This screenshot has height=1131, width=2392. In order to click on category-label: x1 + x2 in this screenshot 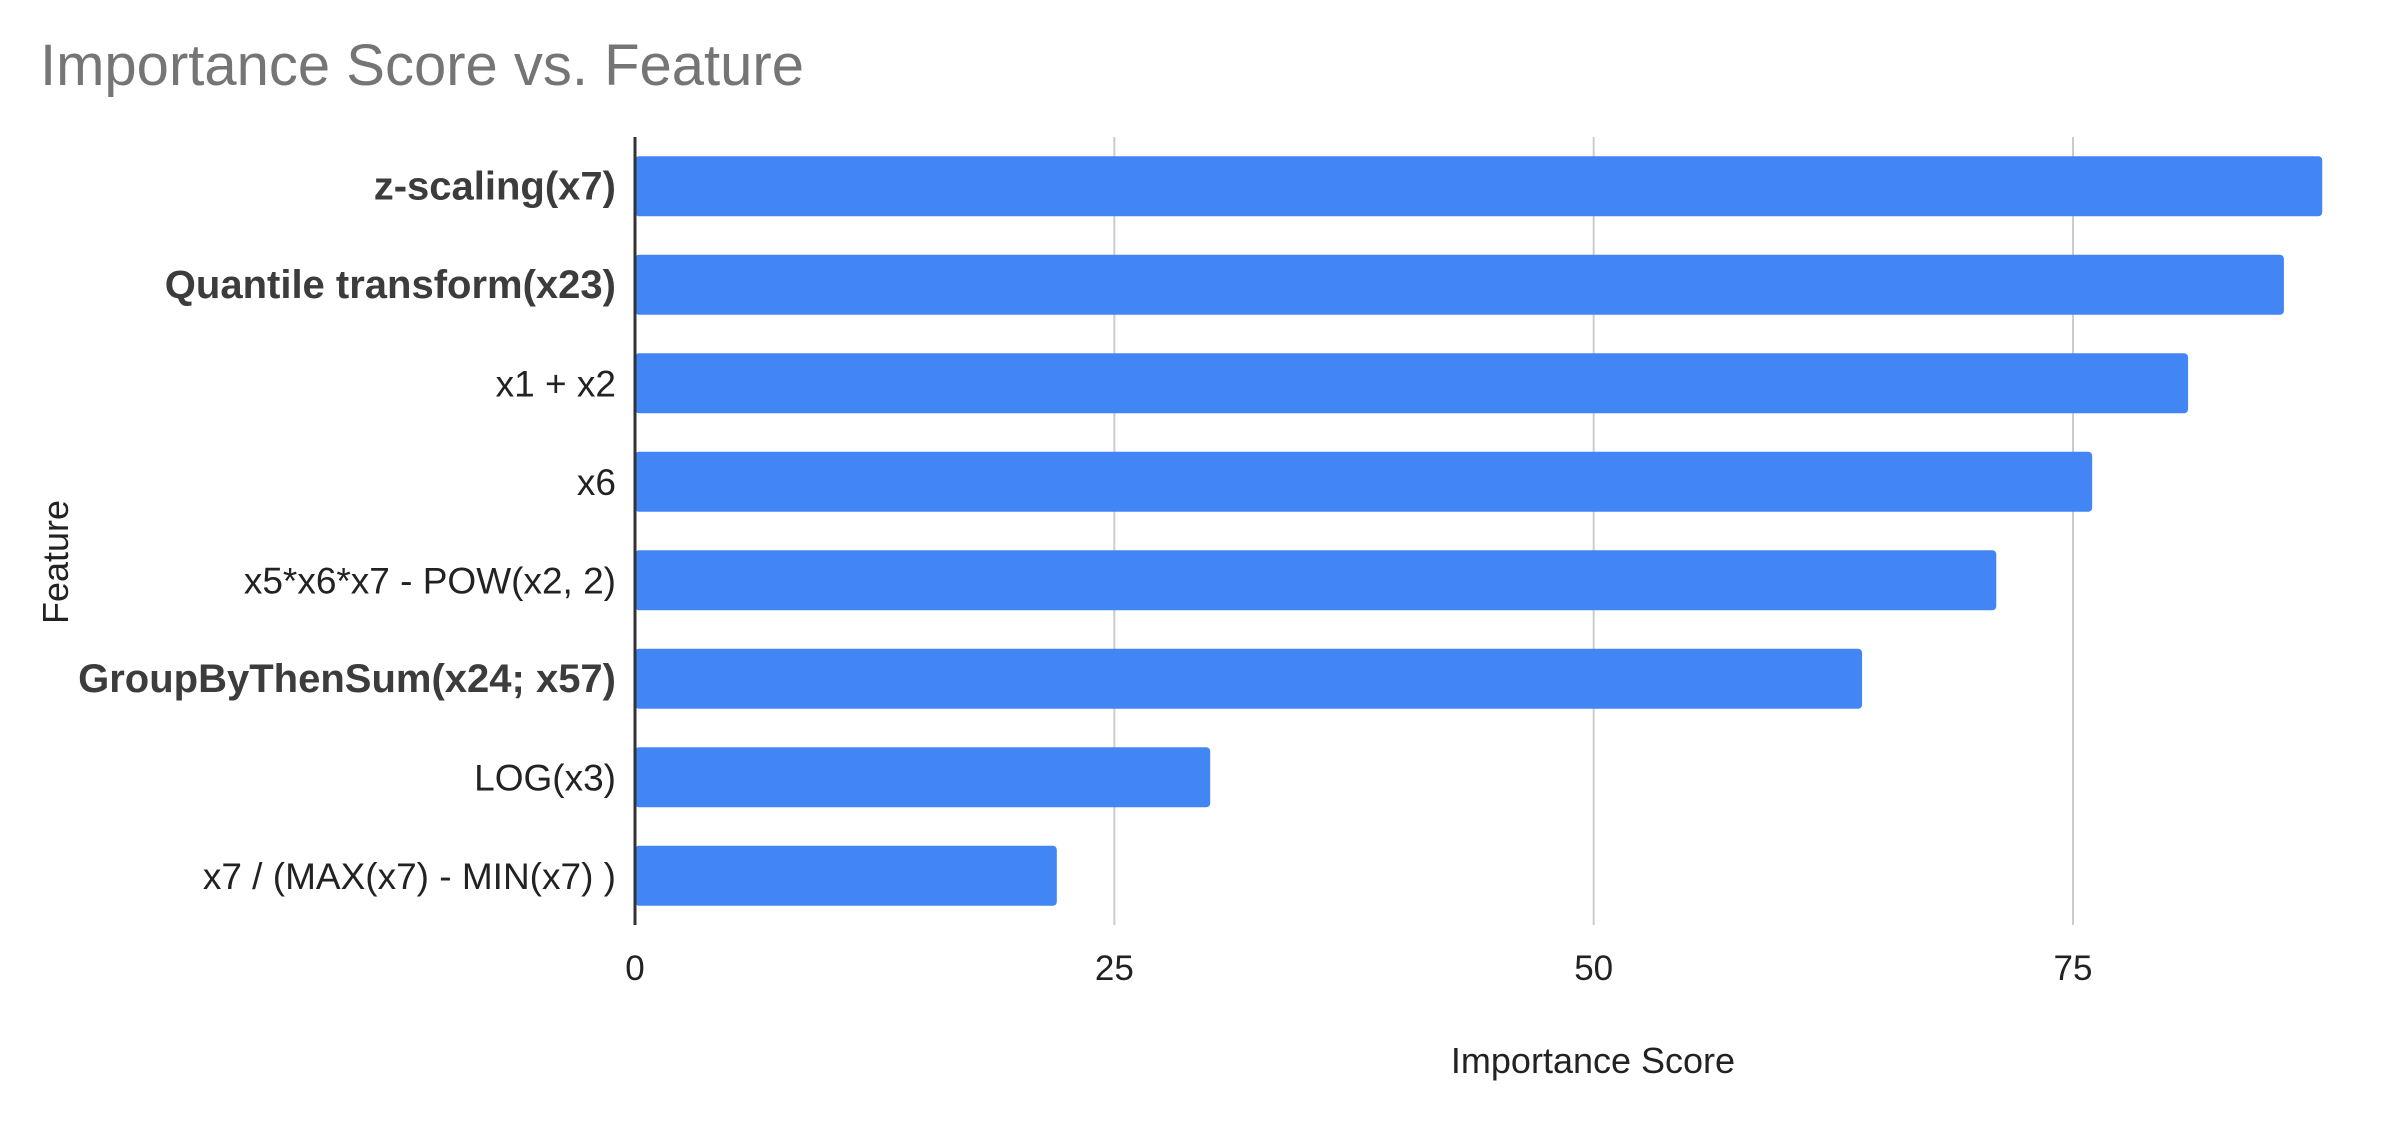, I will do `click(556, 383)`.